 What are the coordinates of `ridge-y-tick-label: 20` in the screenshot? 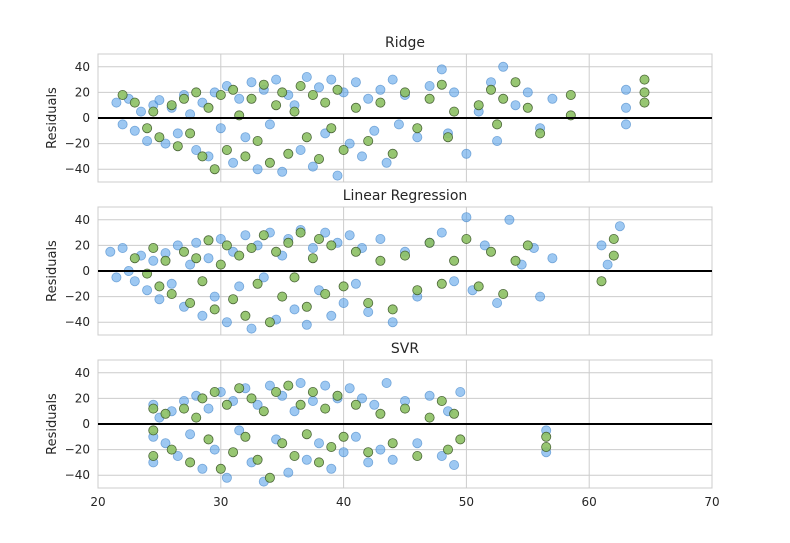 It's located at (82, 92).